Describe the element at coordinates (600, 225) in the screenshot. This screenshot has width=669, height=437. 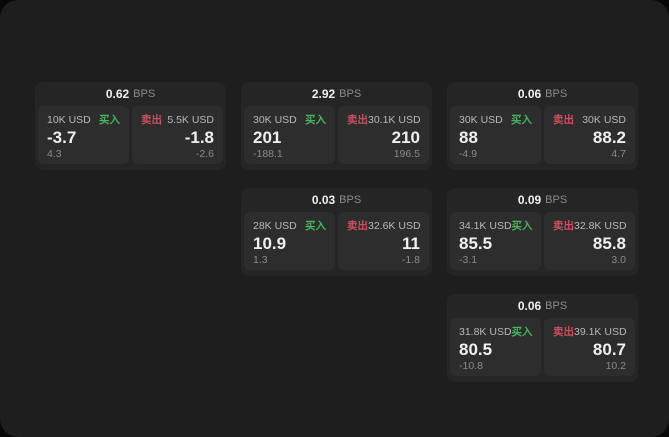
I see `sell-amount: 32.8K USD` at that location.